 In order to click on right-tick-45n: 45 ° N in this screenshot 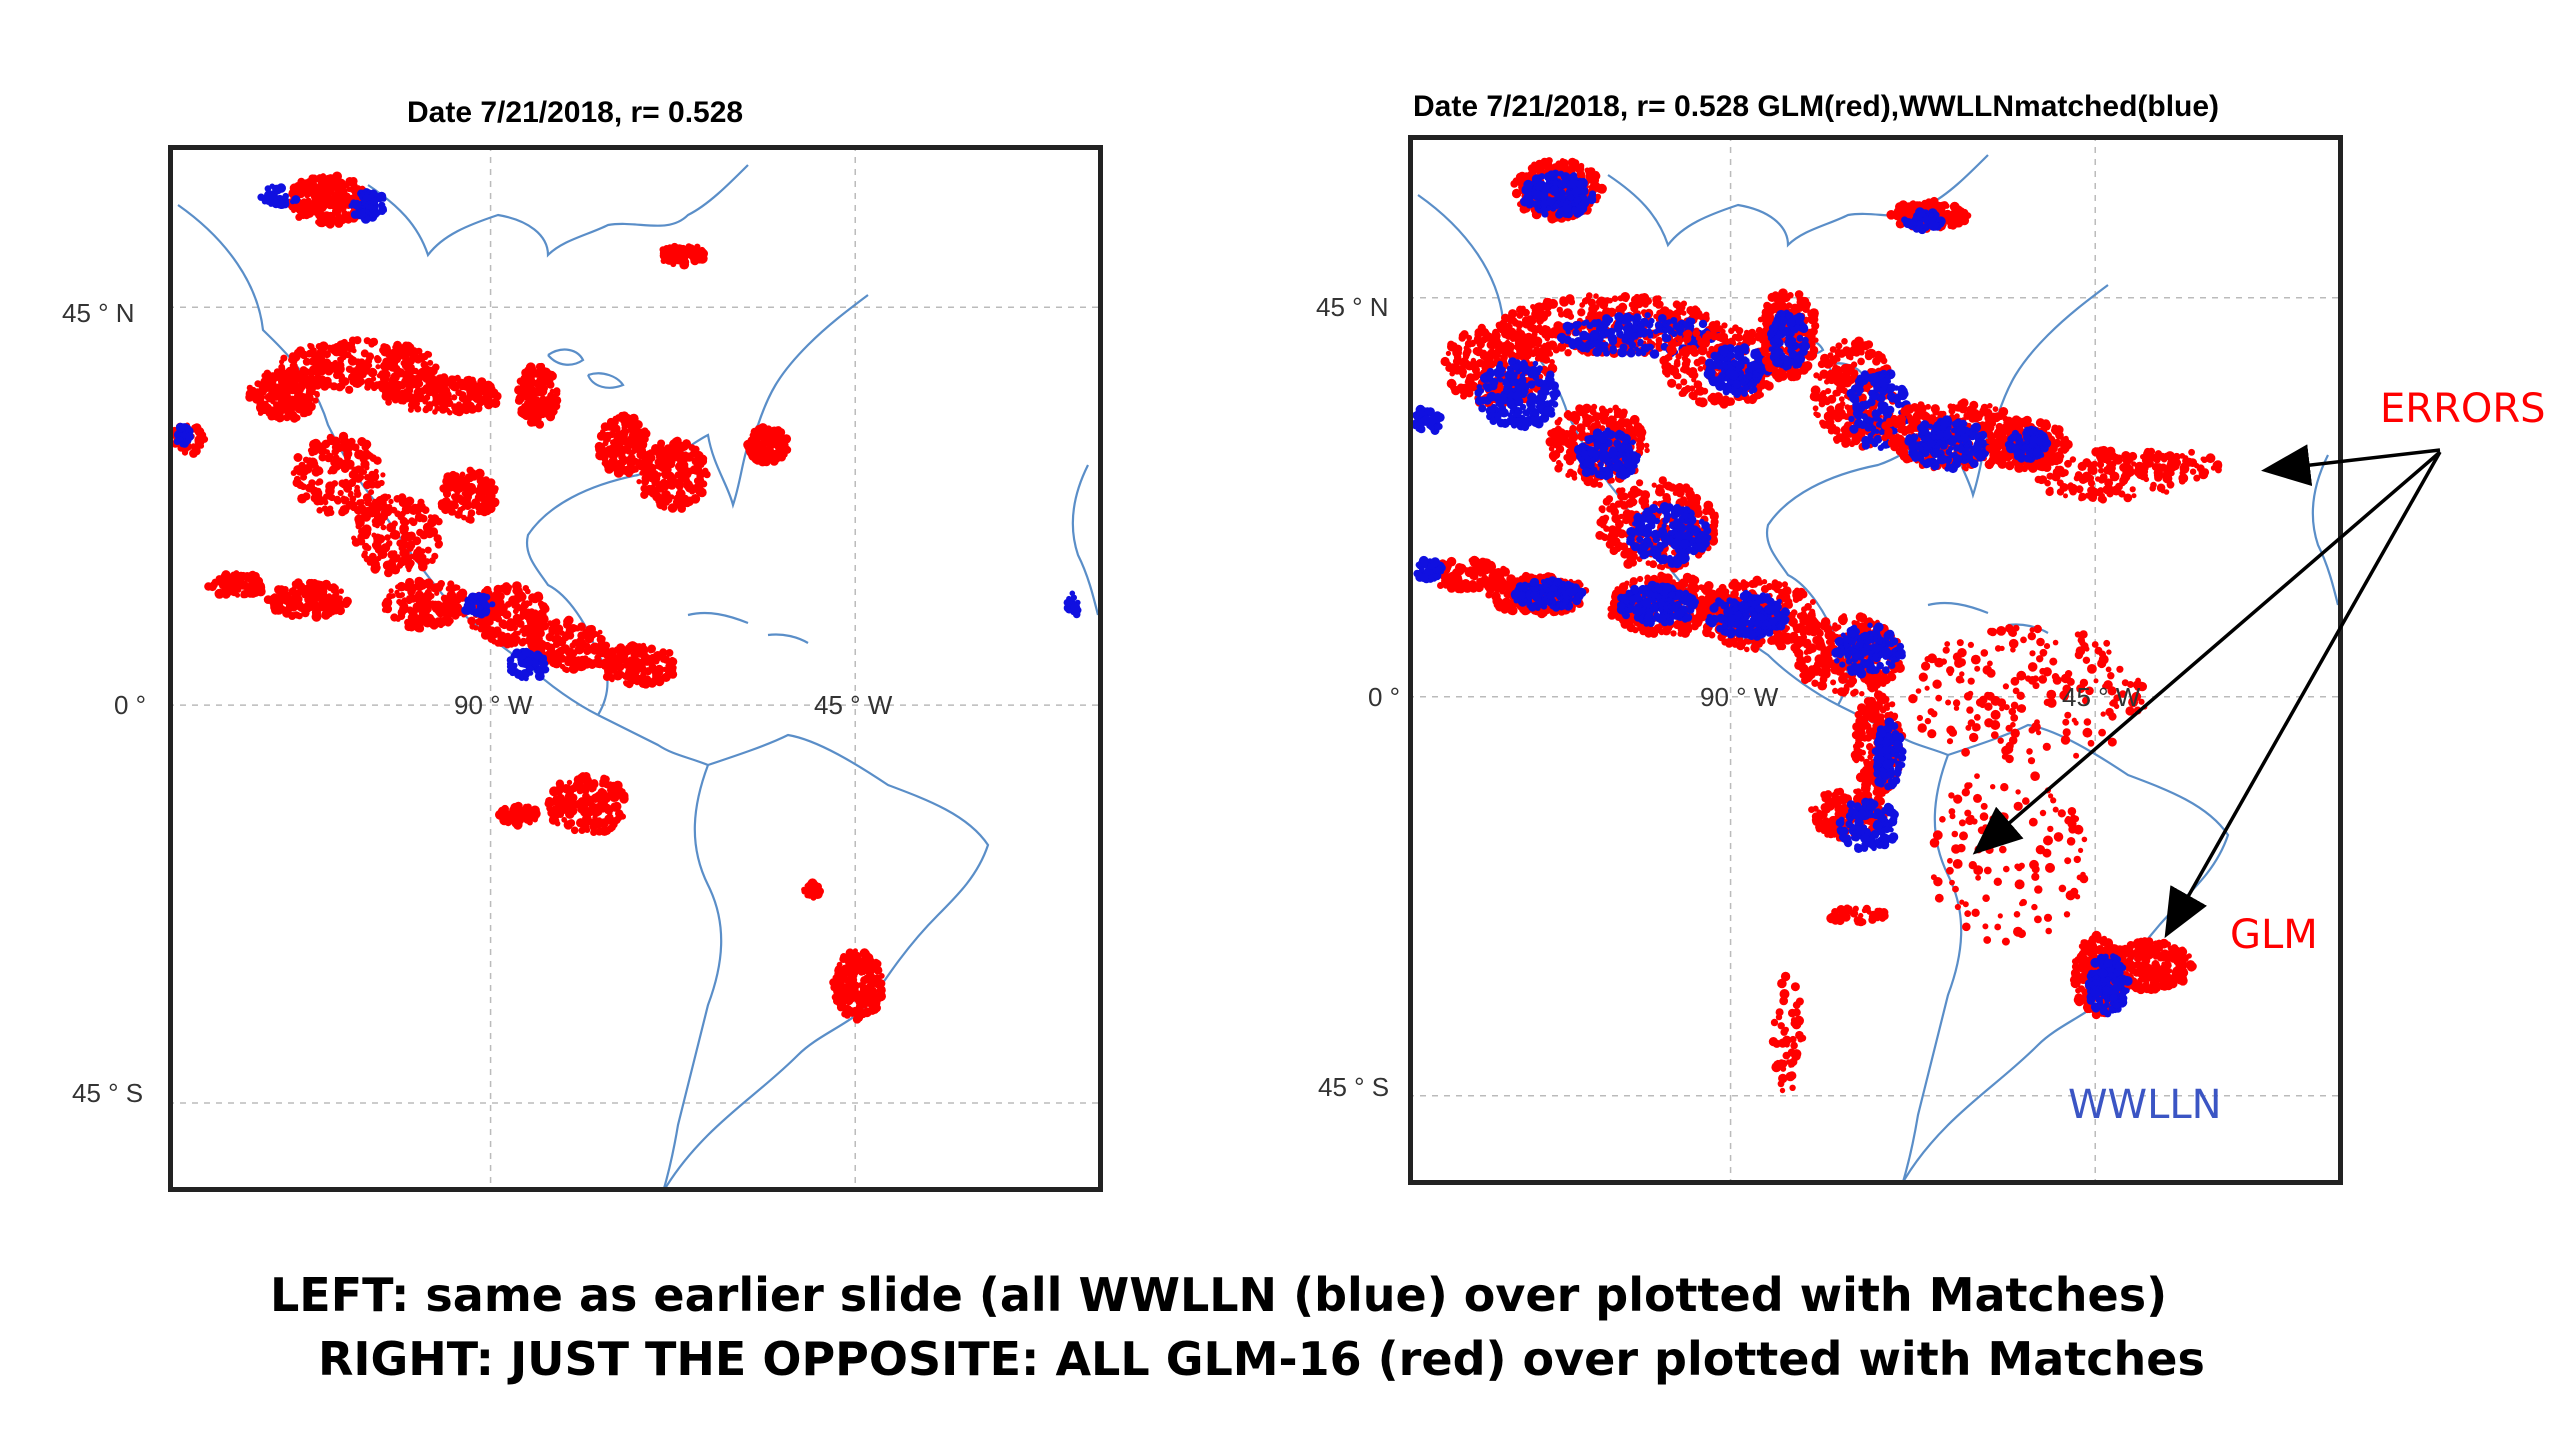, I will do `click(1352, 307)`.